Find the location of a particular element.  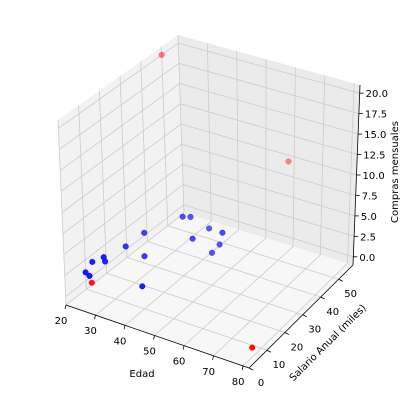

x-tick-label: 70 is located at coordinates (208, 372).